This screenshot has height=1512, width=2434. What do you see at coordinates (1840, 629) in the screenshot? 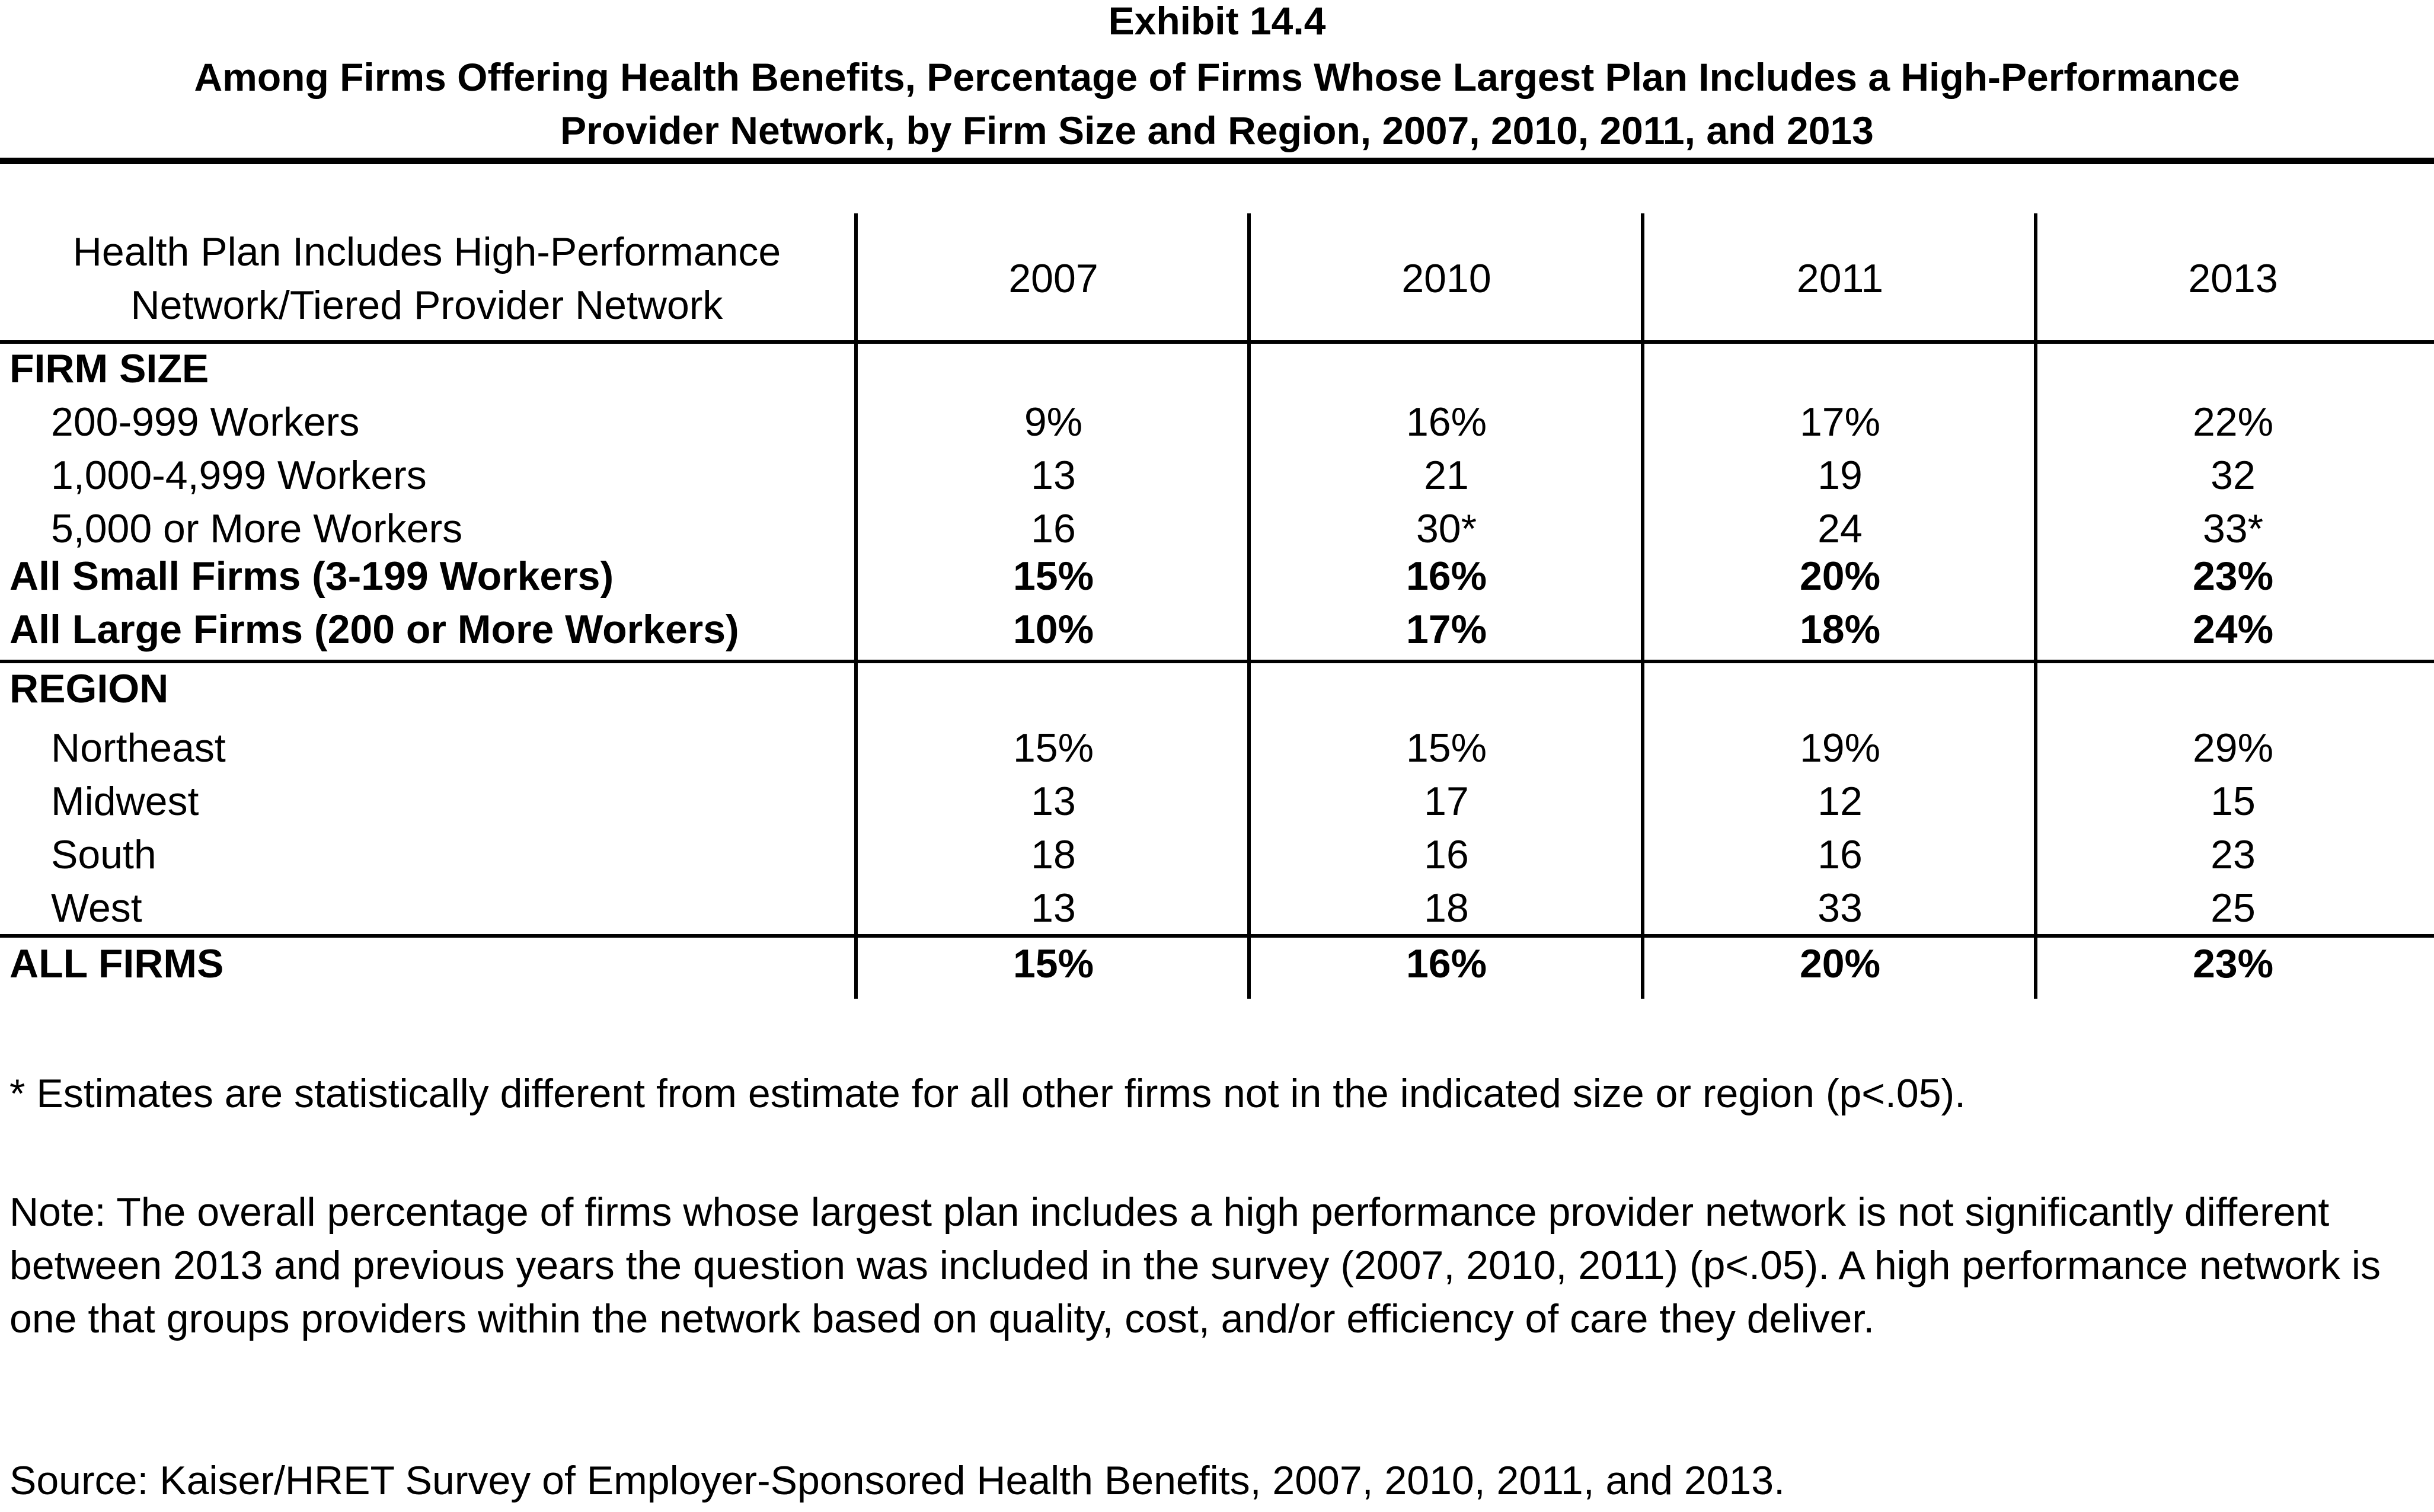
I see `table-cell: 18%` at bounding box center [1840, 629].